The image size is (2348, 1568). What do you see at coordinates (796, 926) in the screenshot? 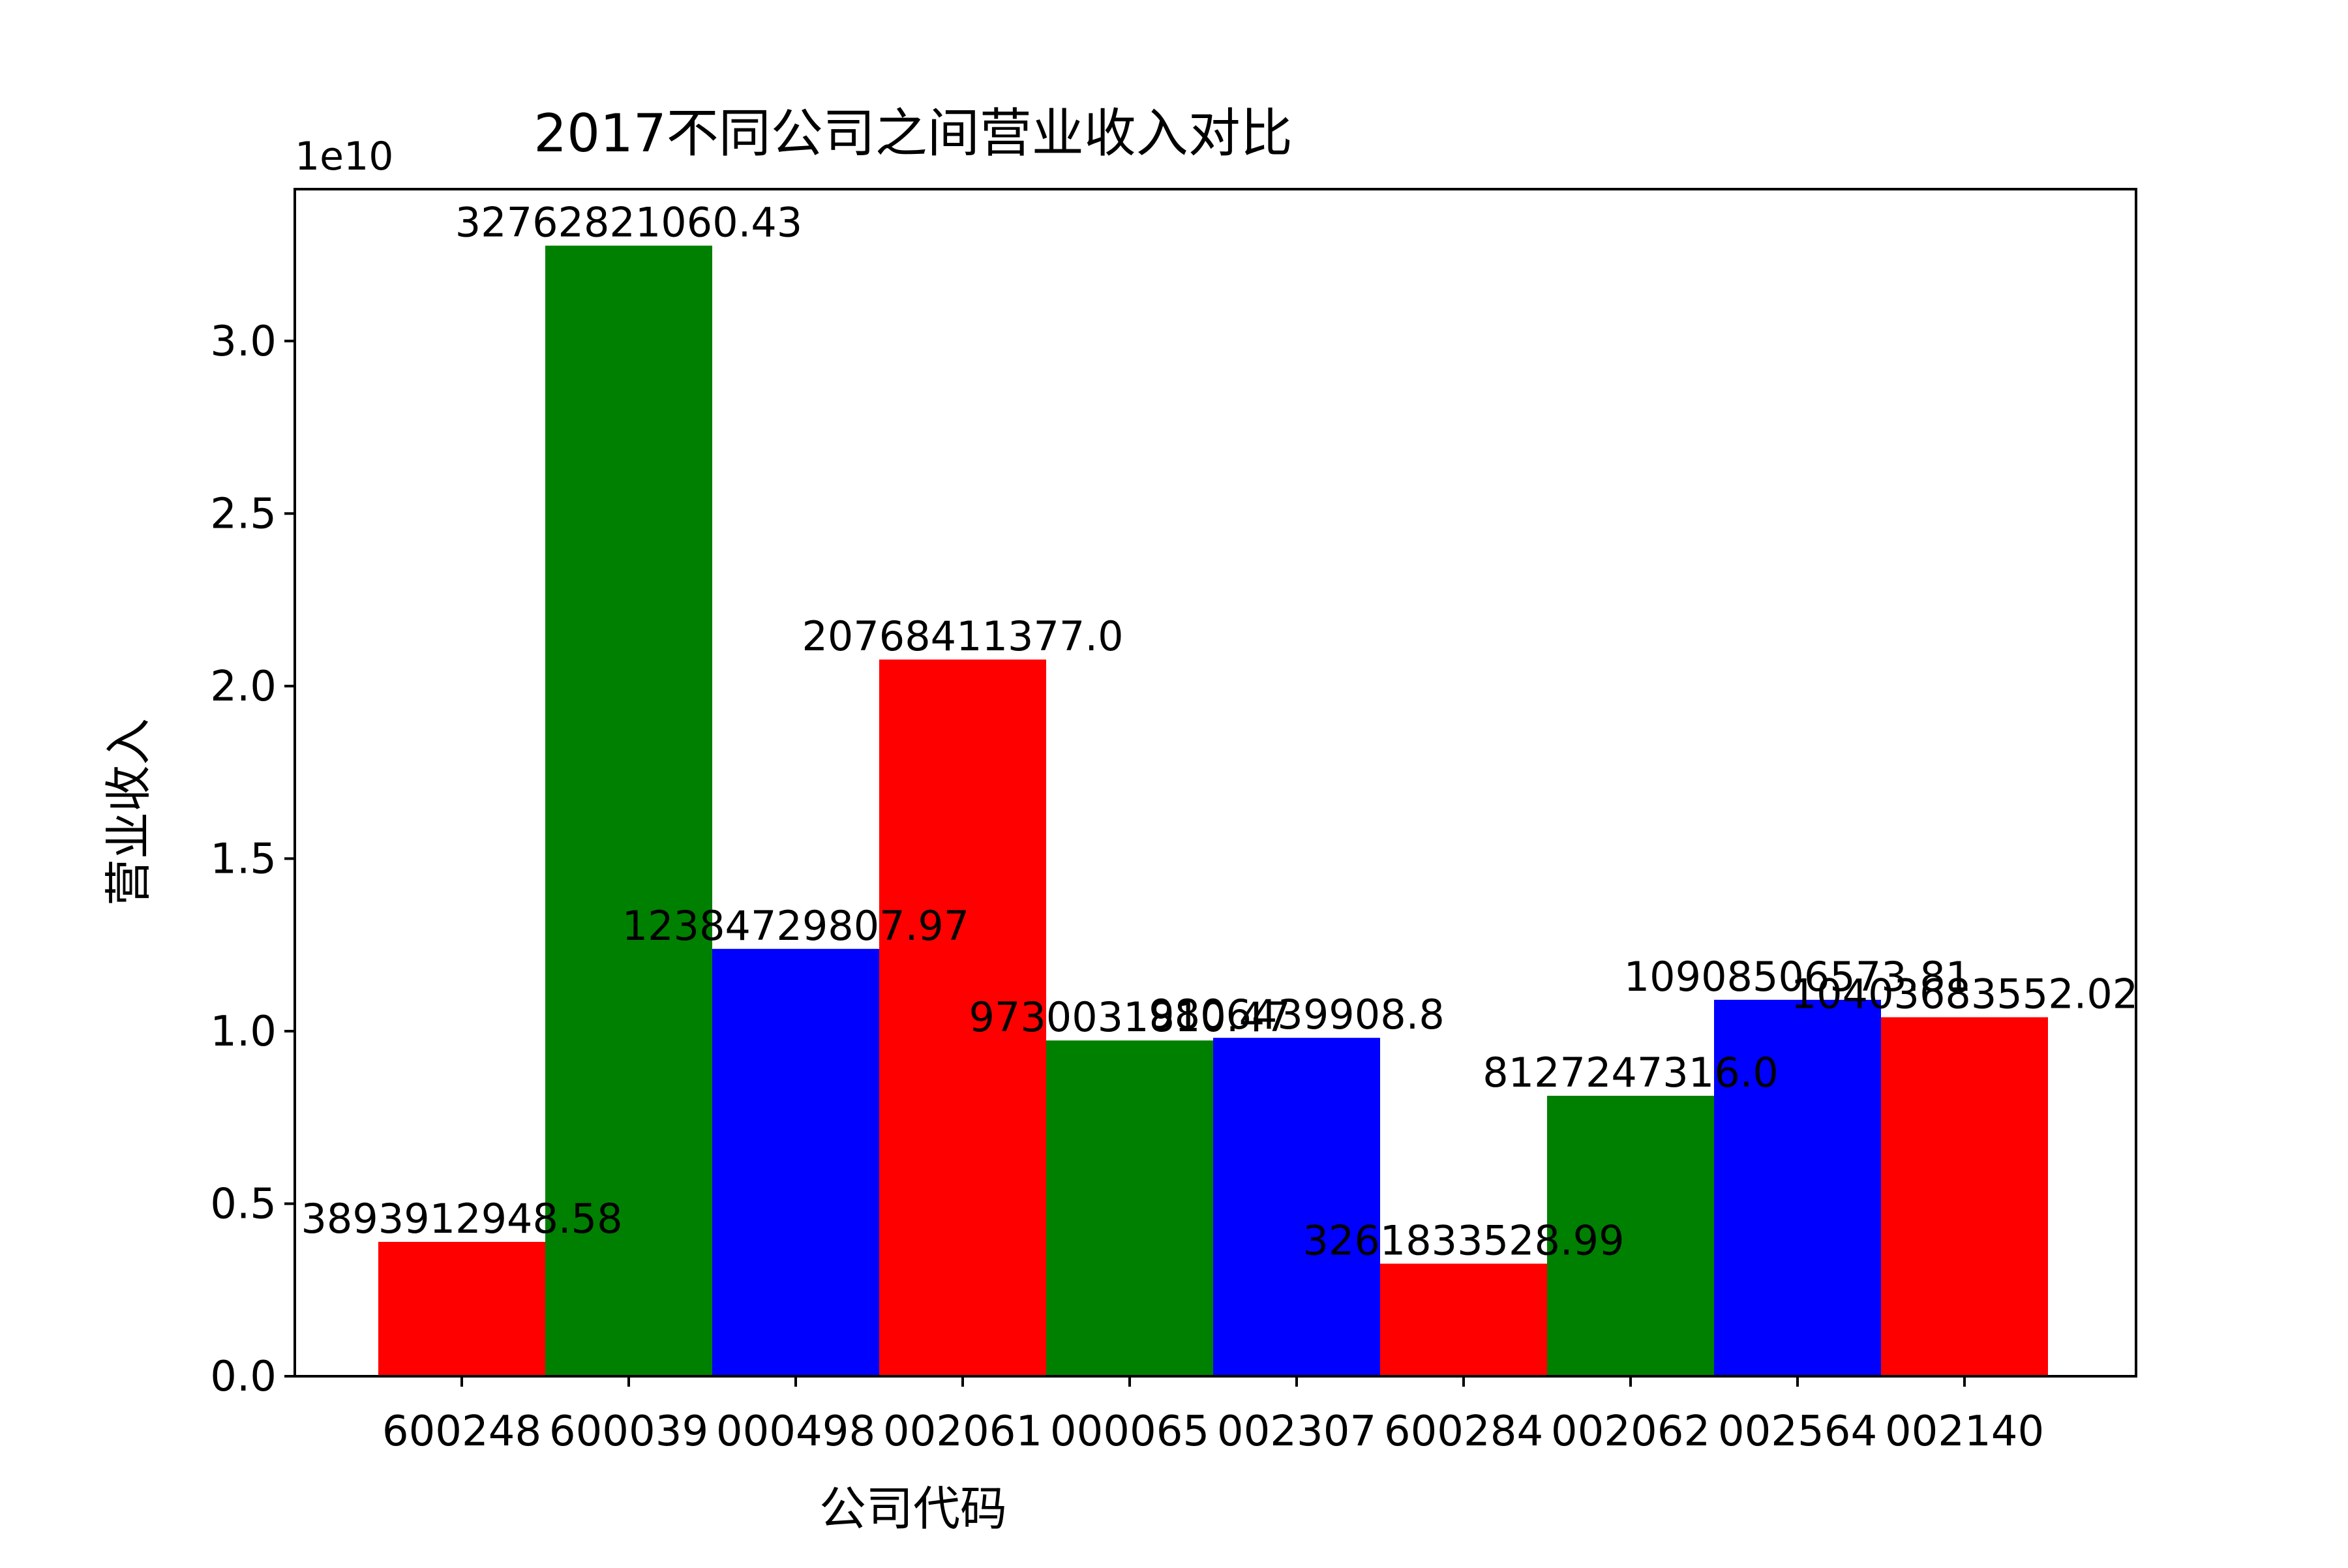
I see `bar-value-label: 12384729807.97` at bounding box center [796, 926].